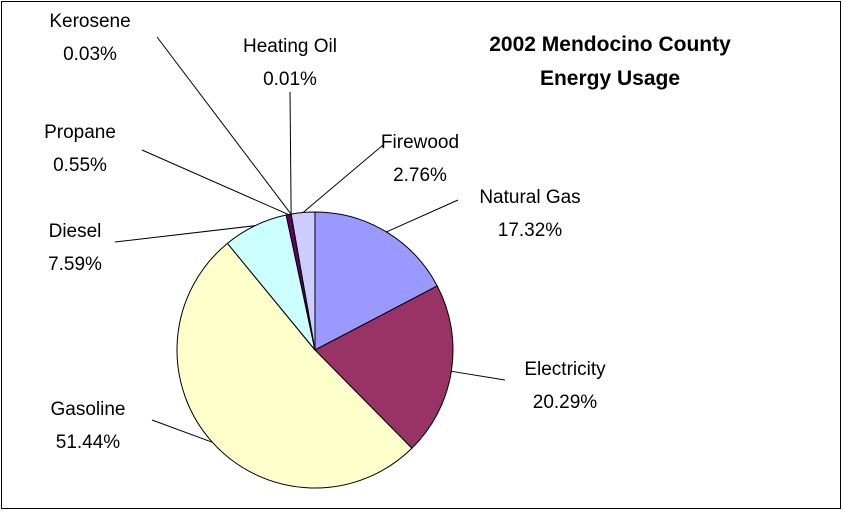 The height and width of the screenshot is (511, 843). What do you see at coordinates (88, 442) in the screenshot?
I see `slice-value-label: 51.44%` at bounding box center [88, 442].